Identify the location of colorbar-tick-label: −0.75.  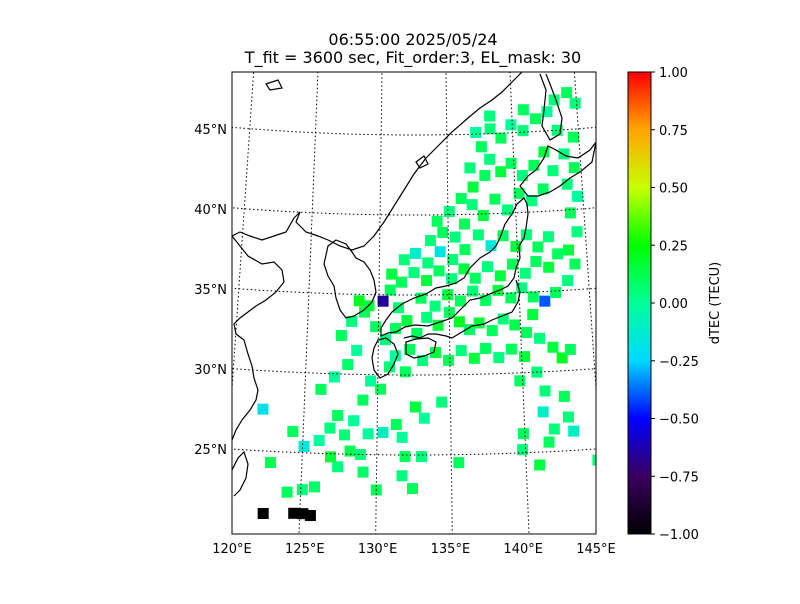
(679, 477).